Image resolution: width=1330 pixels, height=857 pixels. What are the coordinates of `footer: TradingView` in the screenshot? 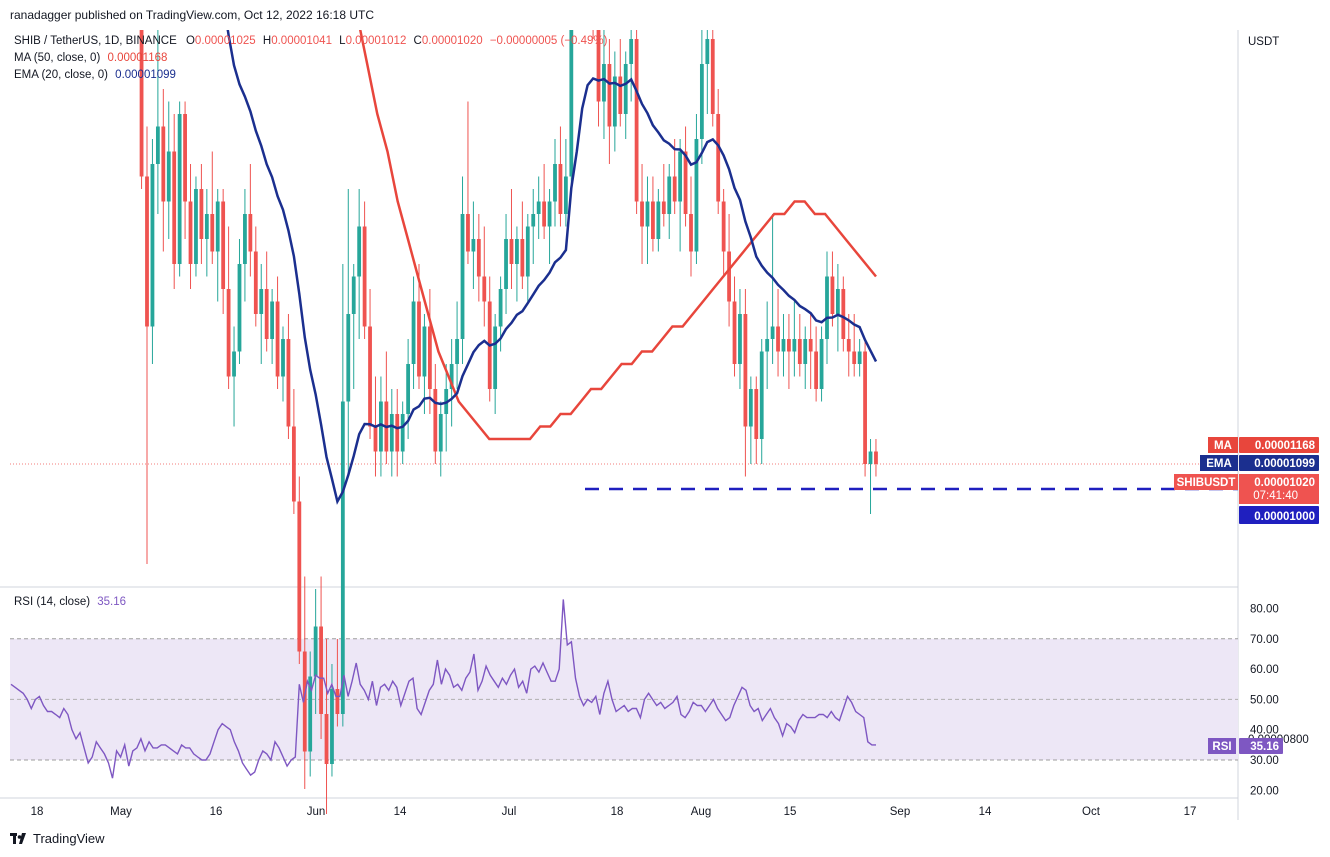 It's located at (57, 838).